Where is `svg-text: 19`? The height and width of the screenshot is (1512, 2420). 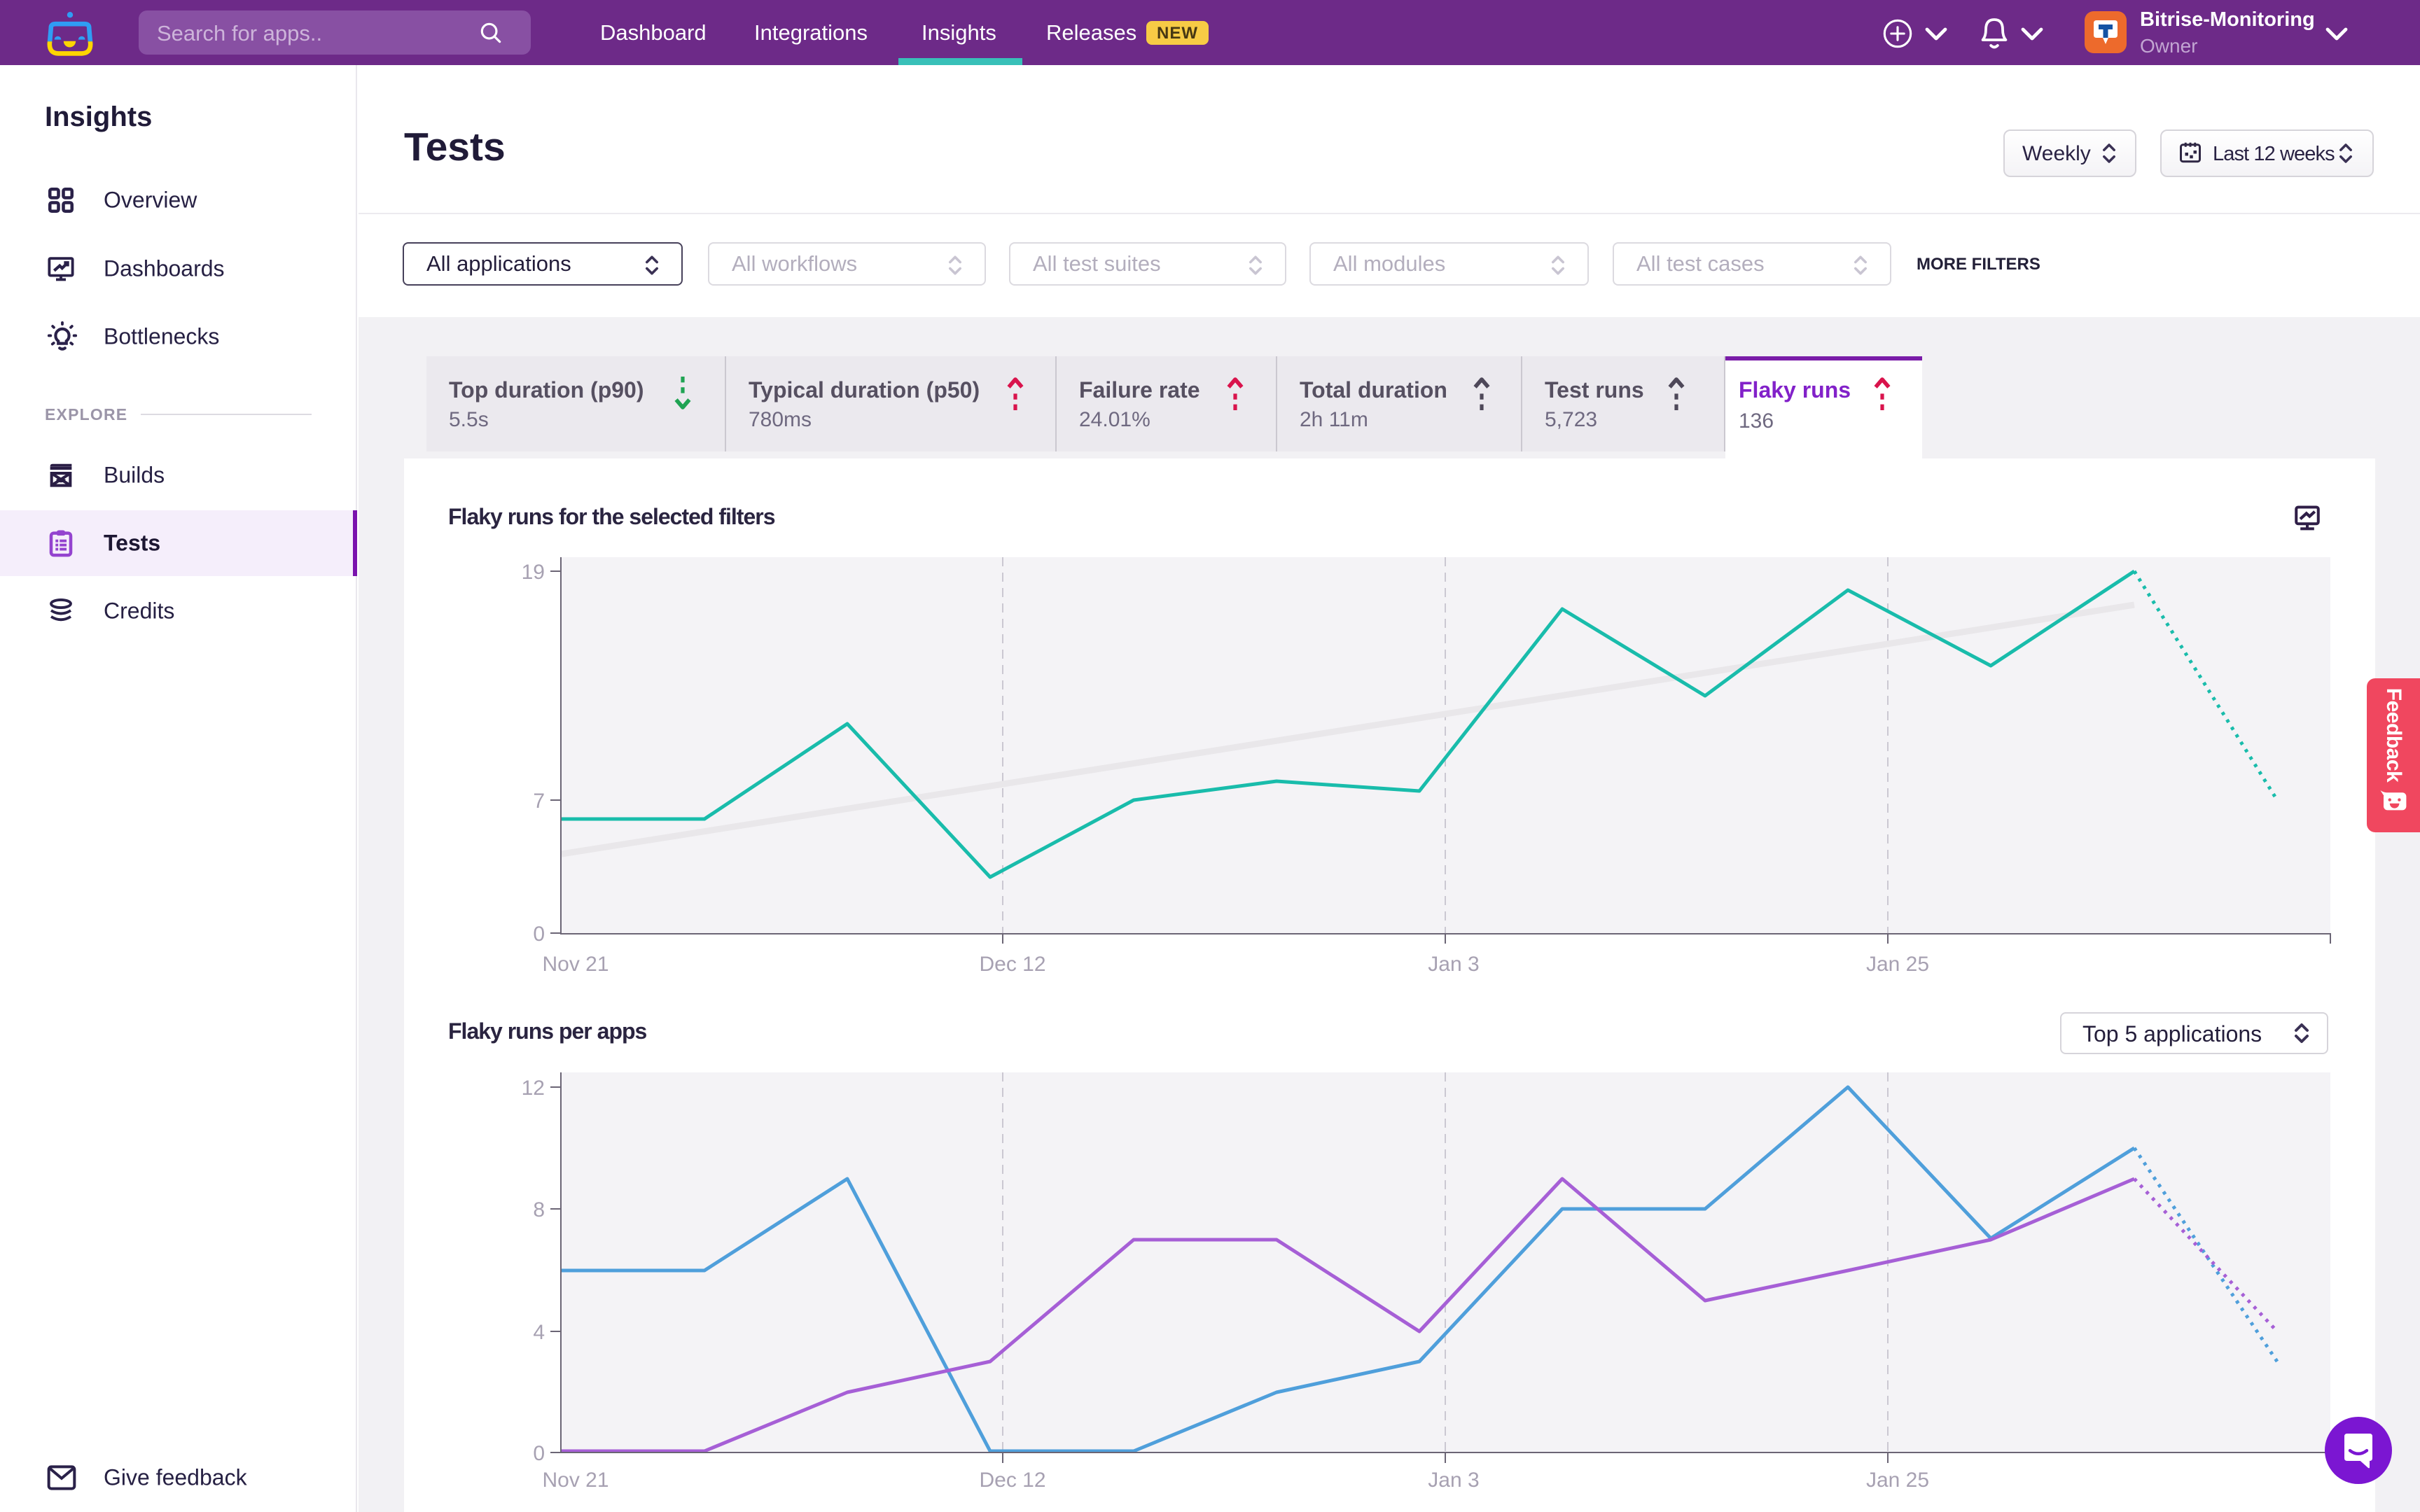
svg-text: 19 is located at coordinates (533, 572).